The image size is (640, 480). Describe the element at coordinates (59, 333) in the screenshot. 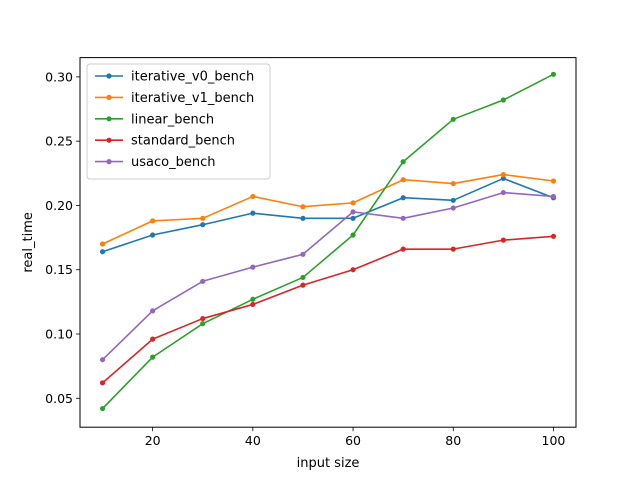

I see `y-tick-label: 0.10` at that location.